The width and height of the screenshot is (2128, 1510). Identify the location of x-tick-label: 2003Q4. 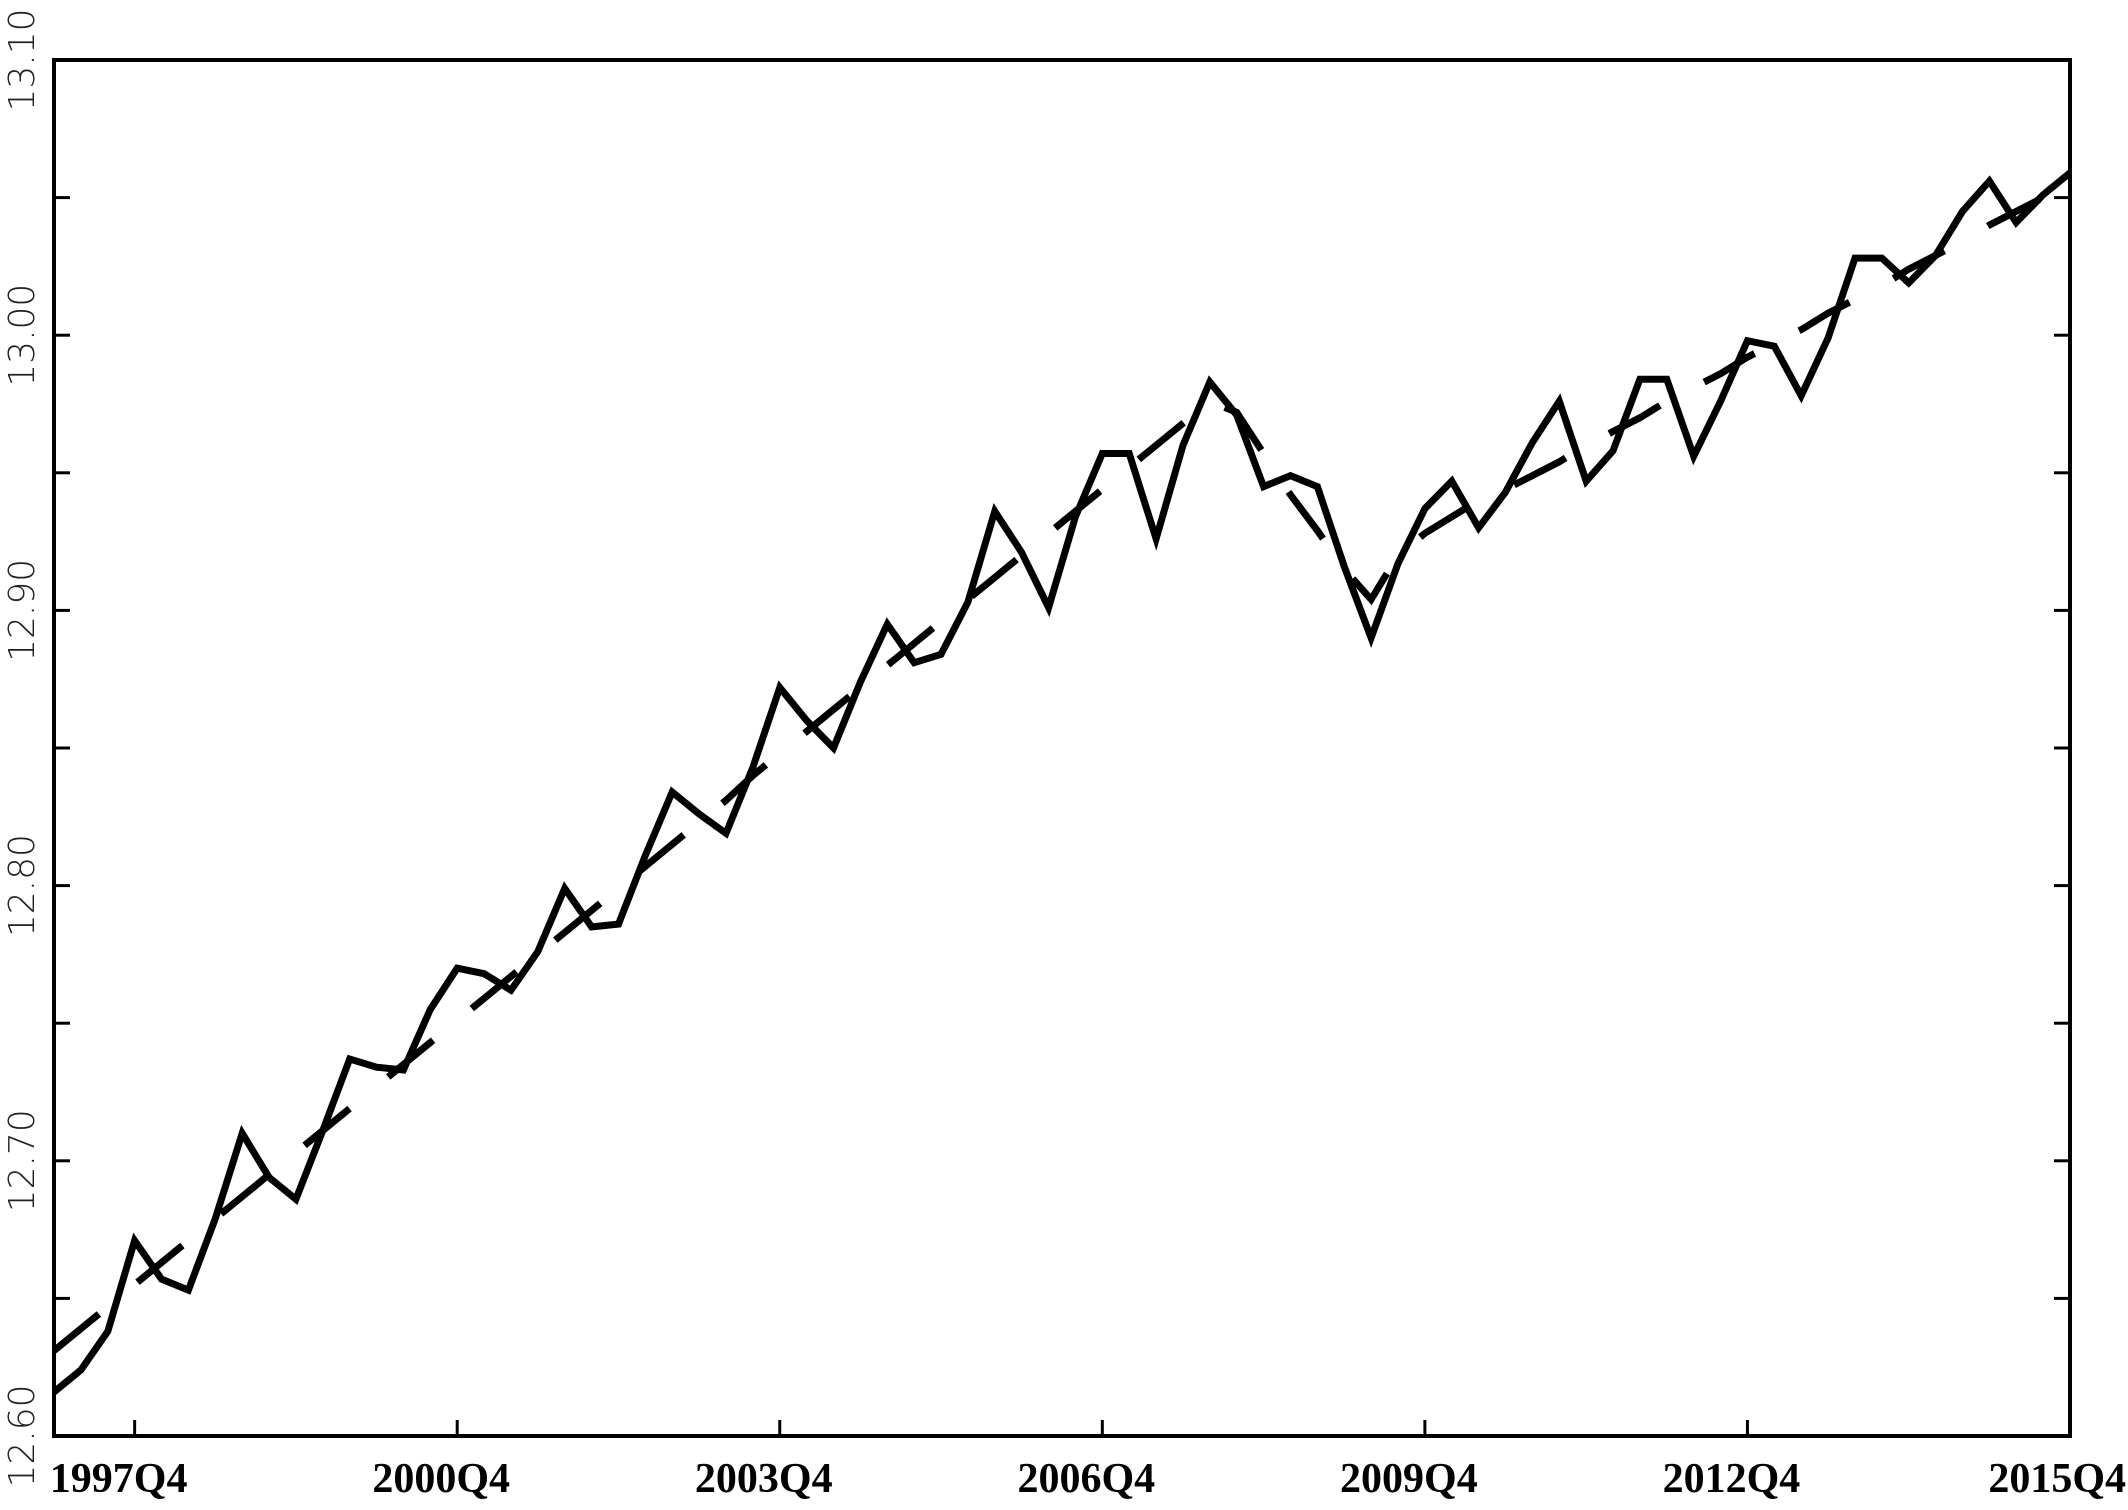
(764, 1479).